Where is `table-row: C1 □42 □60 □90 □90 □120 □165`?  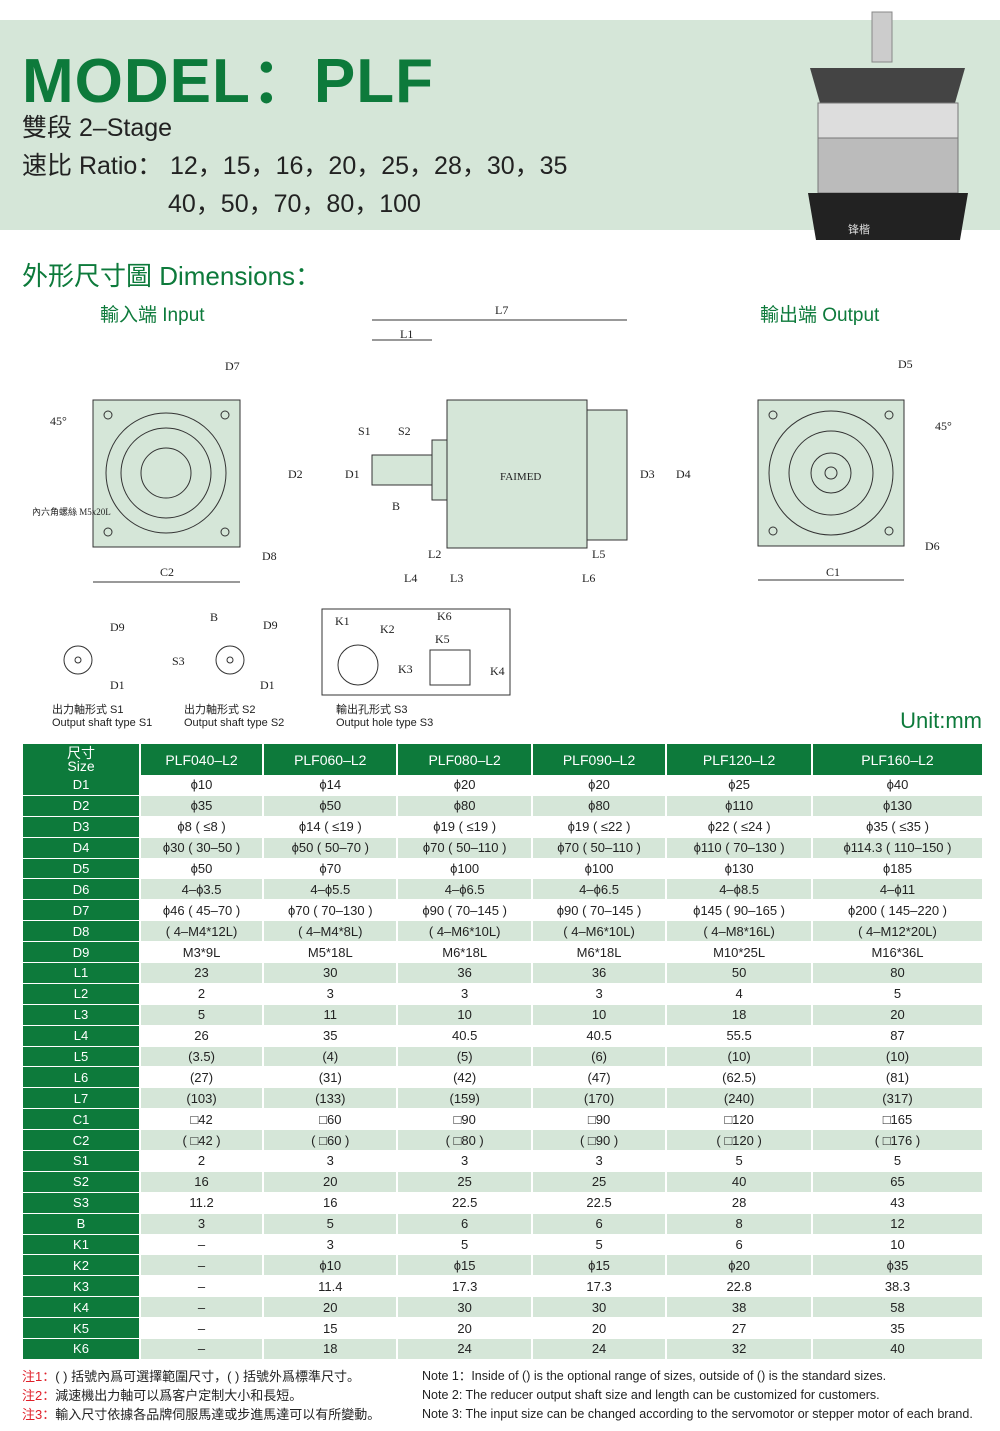 table-row: C1 □42 □60 □90 □90 □120 □165 is located at coordinates (502, 1120).